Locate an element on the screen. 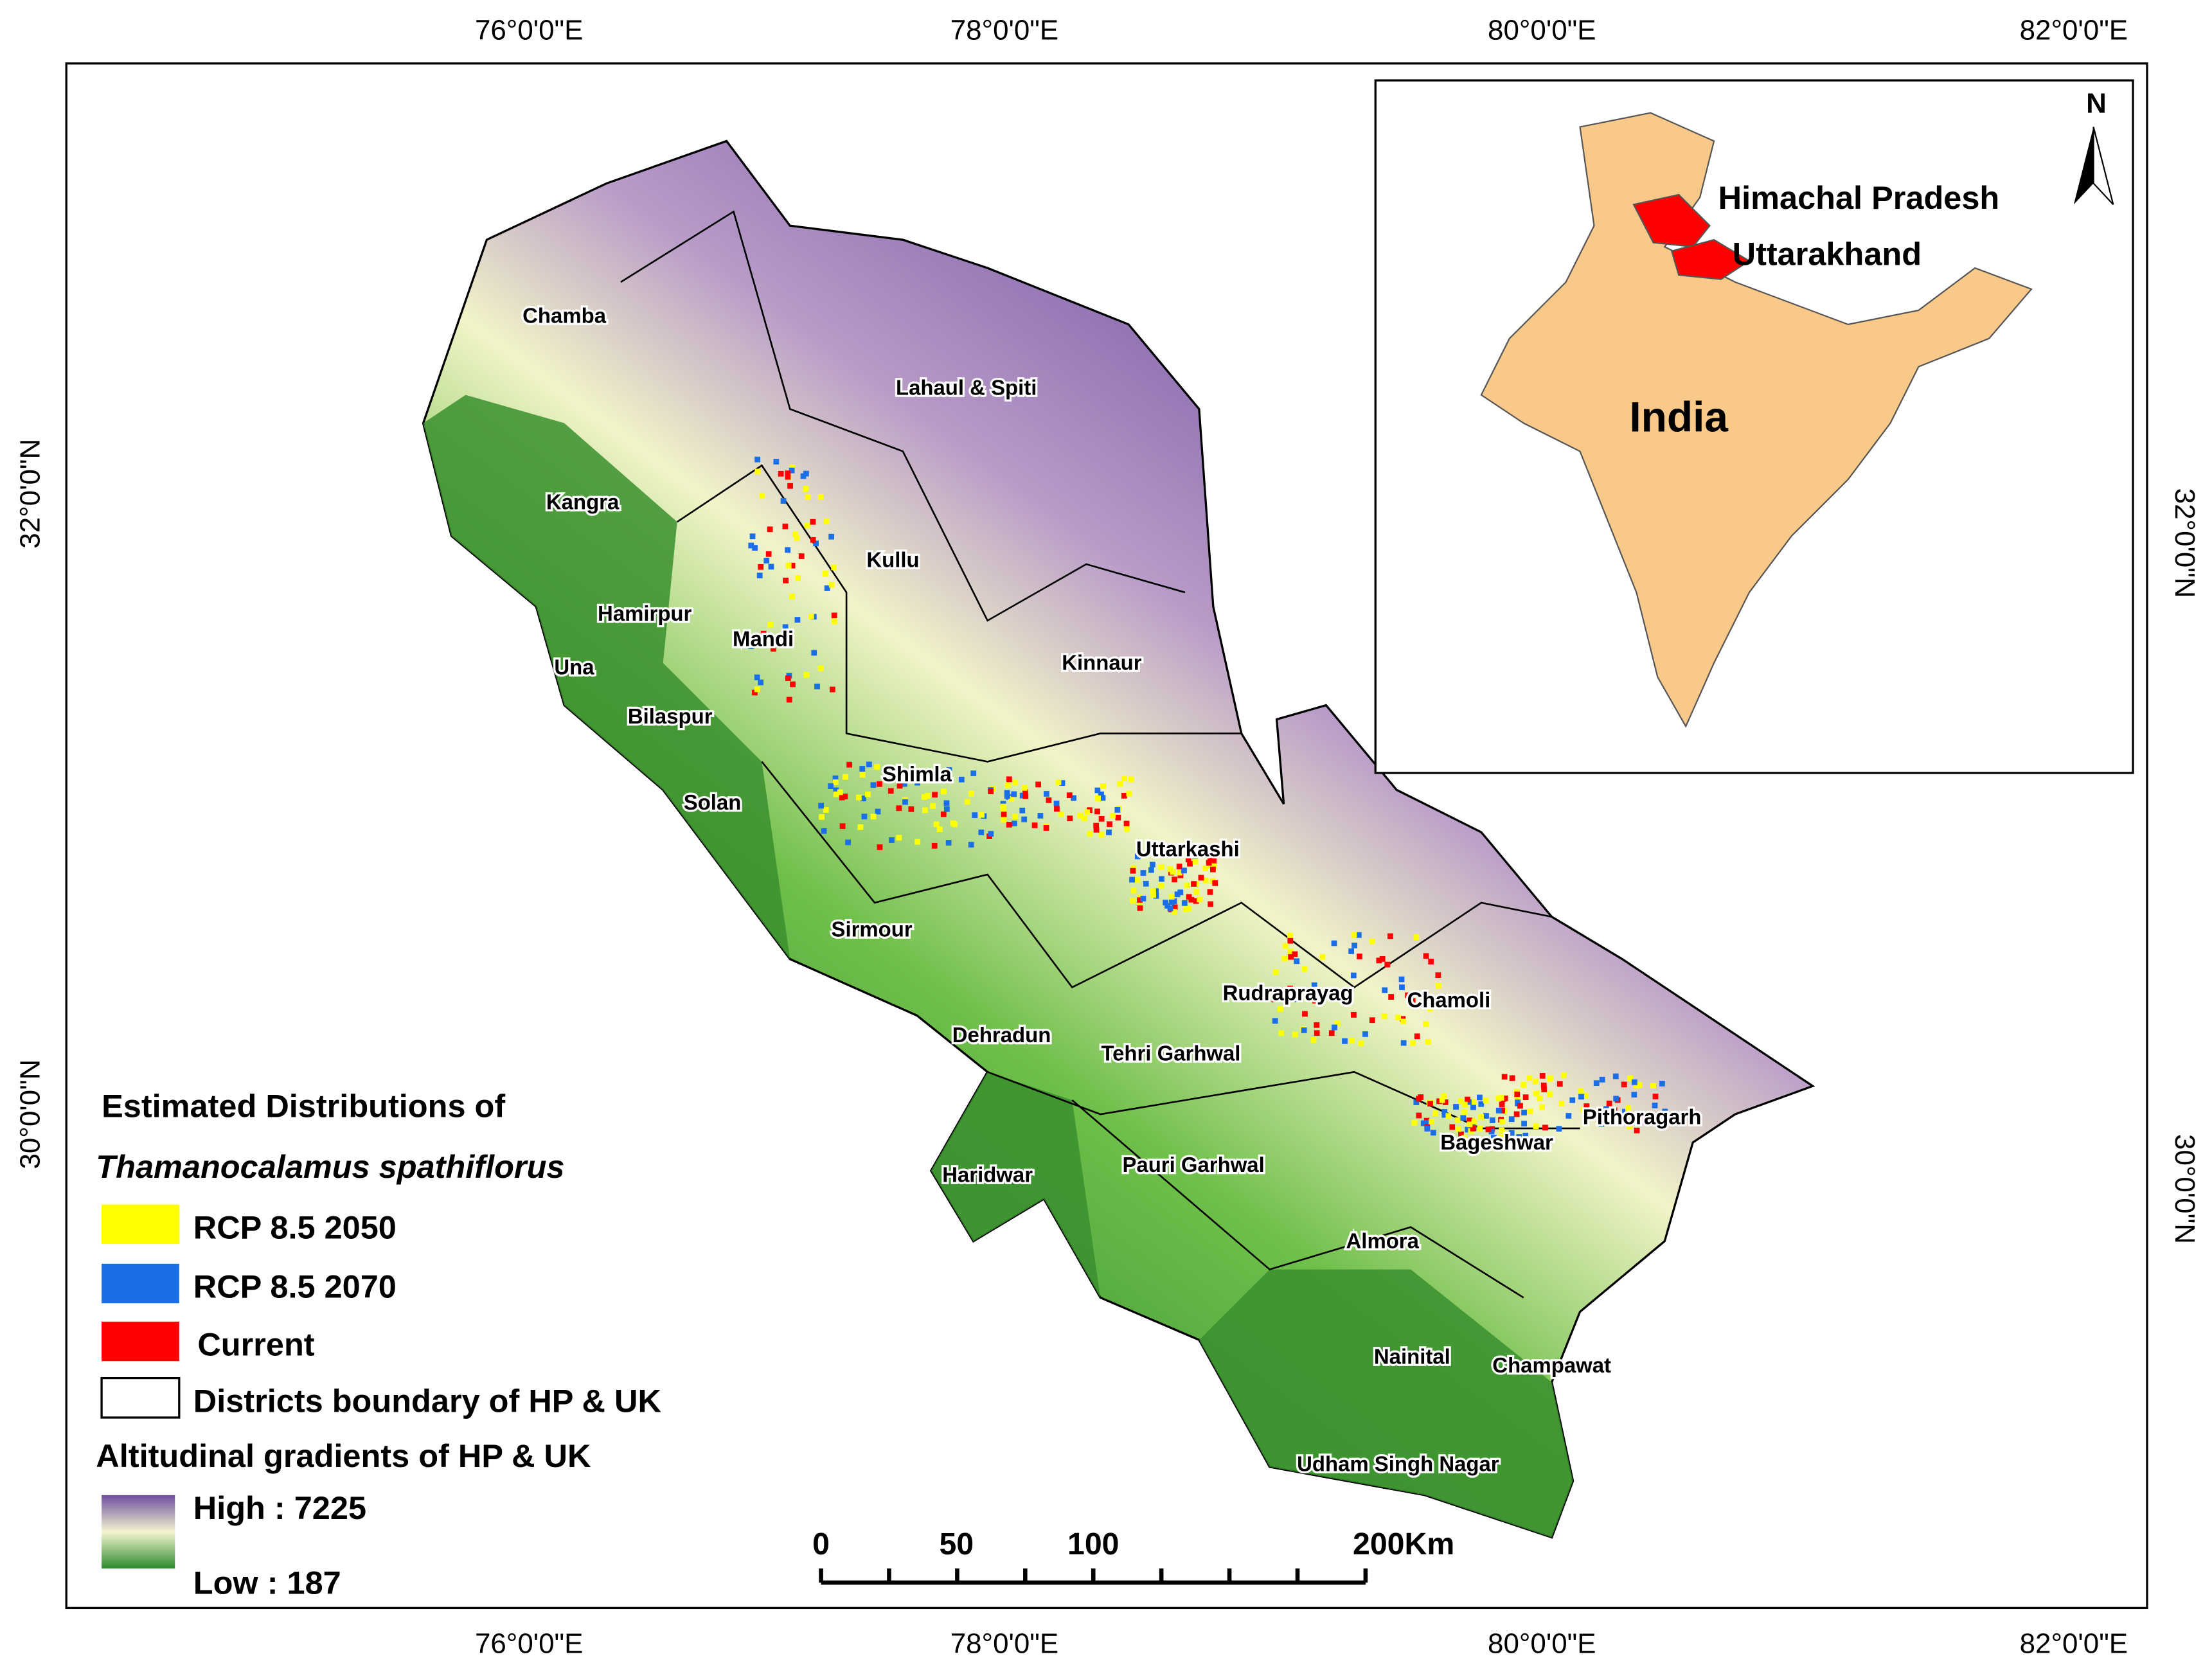  country-label: India is located at coordinates (1679, 417).